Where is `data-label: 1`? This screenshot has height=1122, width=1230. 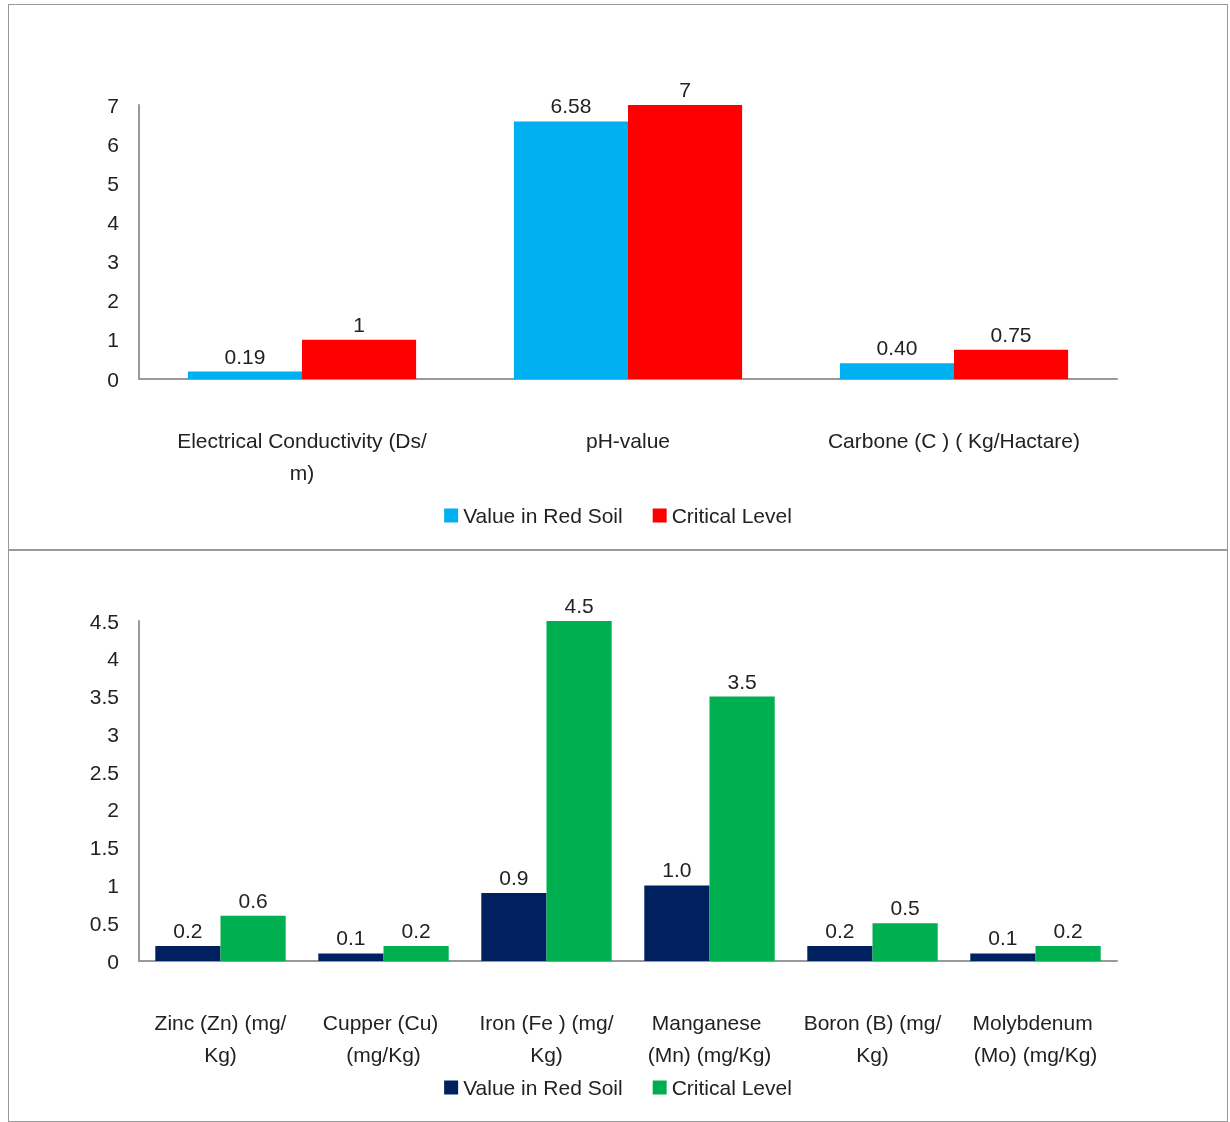
data-label: 1 is located at coordinates (359, 324).